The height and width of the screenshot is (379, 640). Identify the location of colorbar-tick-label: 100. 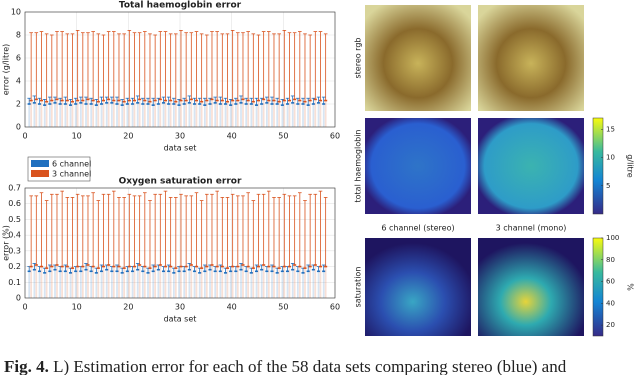
(612, 238).